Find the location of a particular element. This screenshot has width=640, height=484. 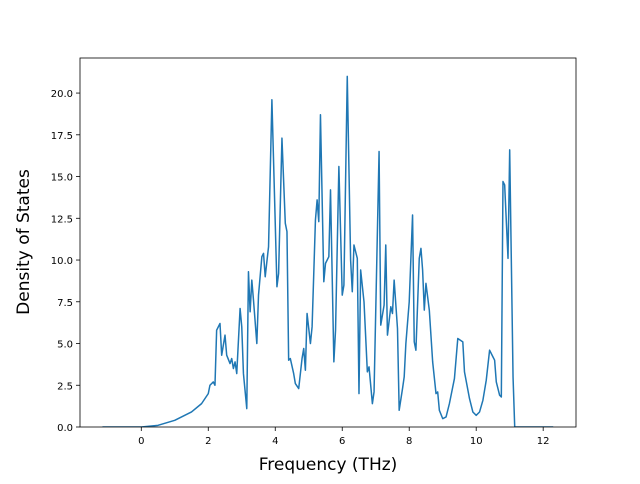

y-tick-label: 7.5 is located at coordinates (65, 303).